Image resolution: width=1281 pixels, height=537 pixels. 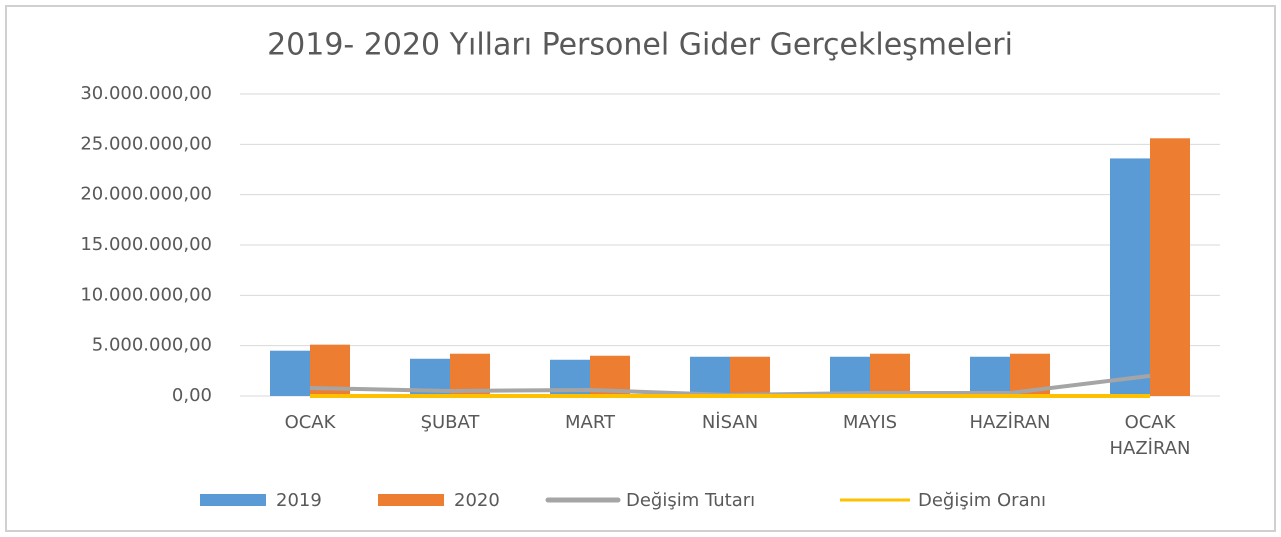 I want to click on y-tick-label: 30.000.000,00, so click(x=146, y=93).